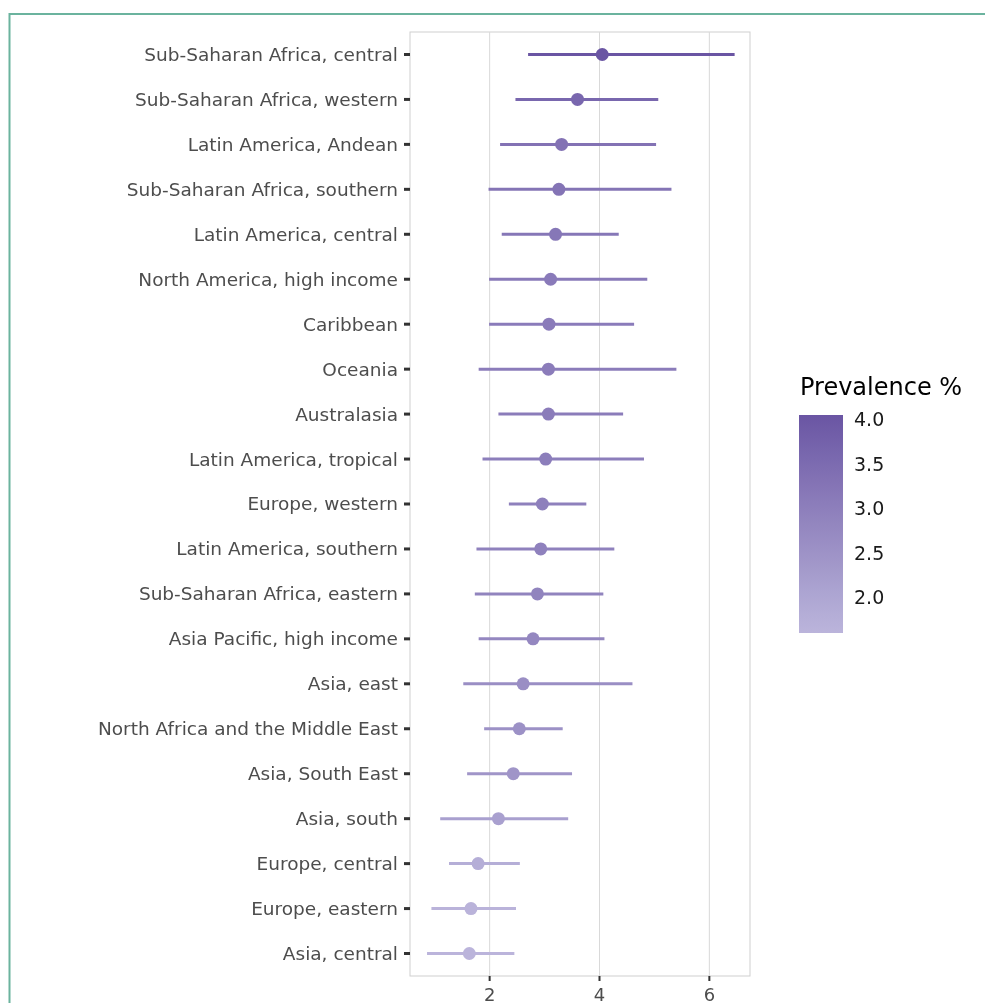  I want to click on y-tick-label: Asia, central, so click(340, 953).